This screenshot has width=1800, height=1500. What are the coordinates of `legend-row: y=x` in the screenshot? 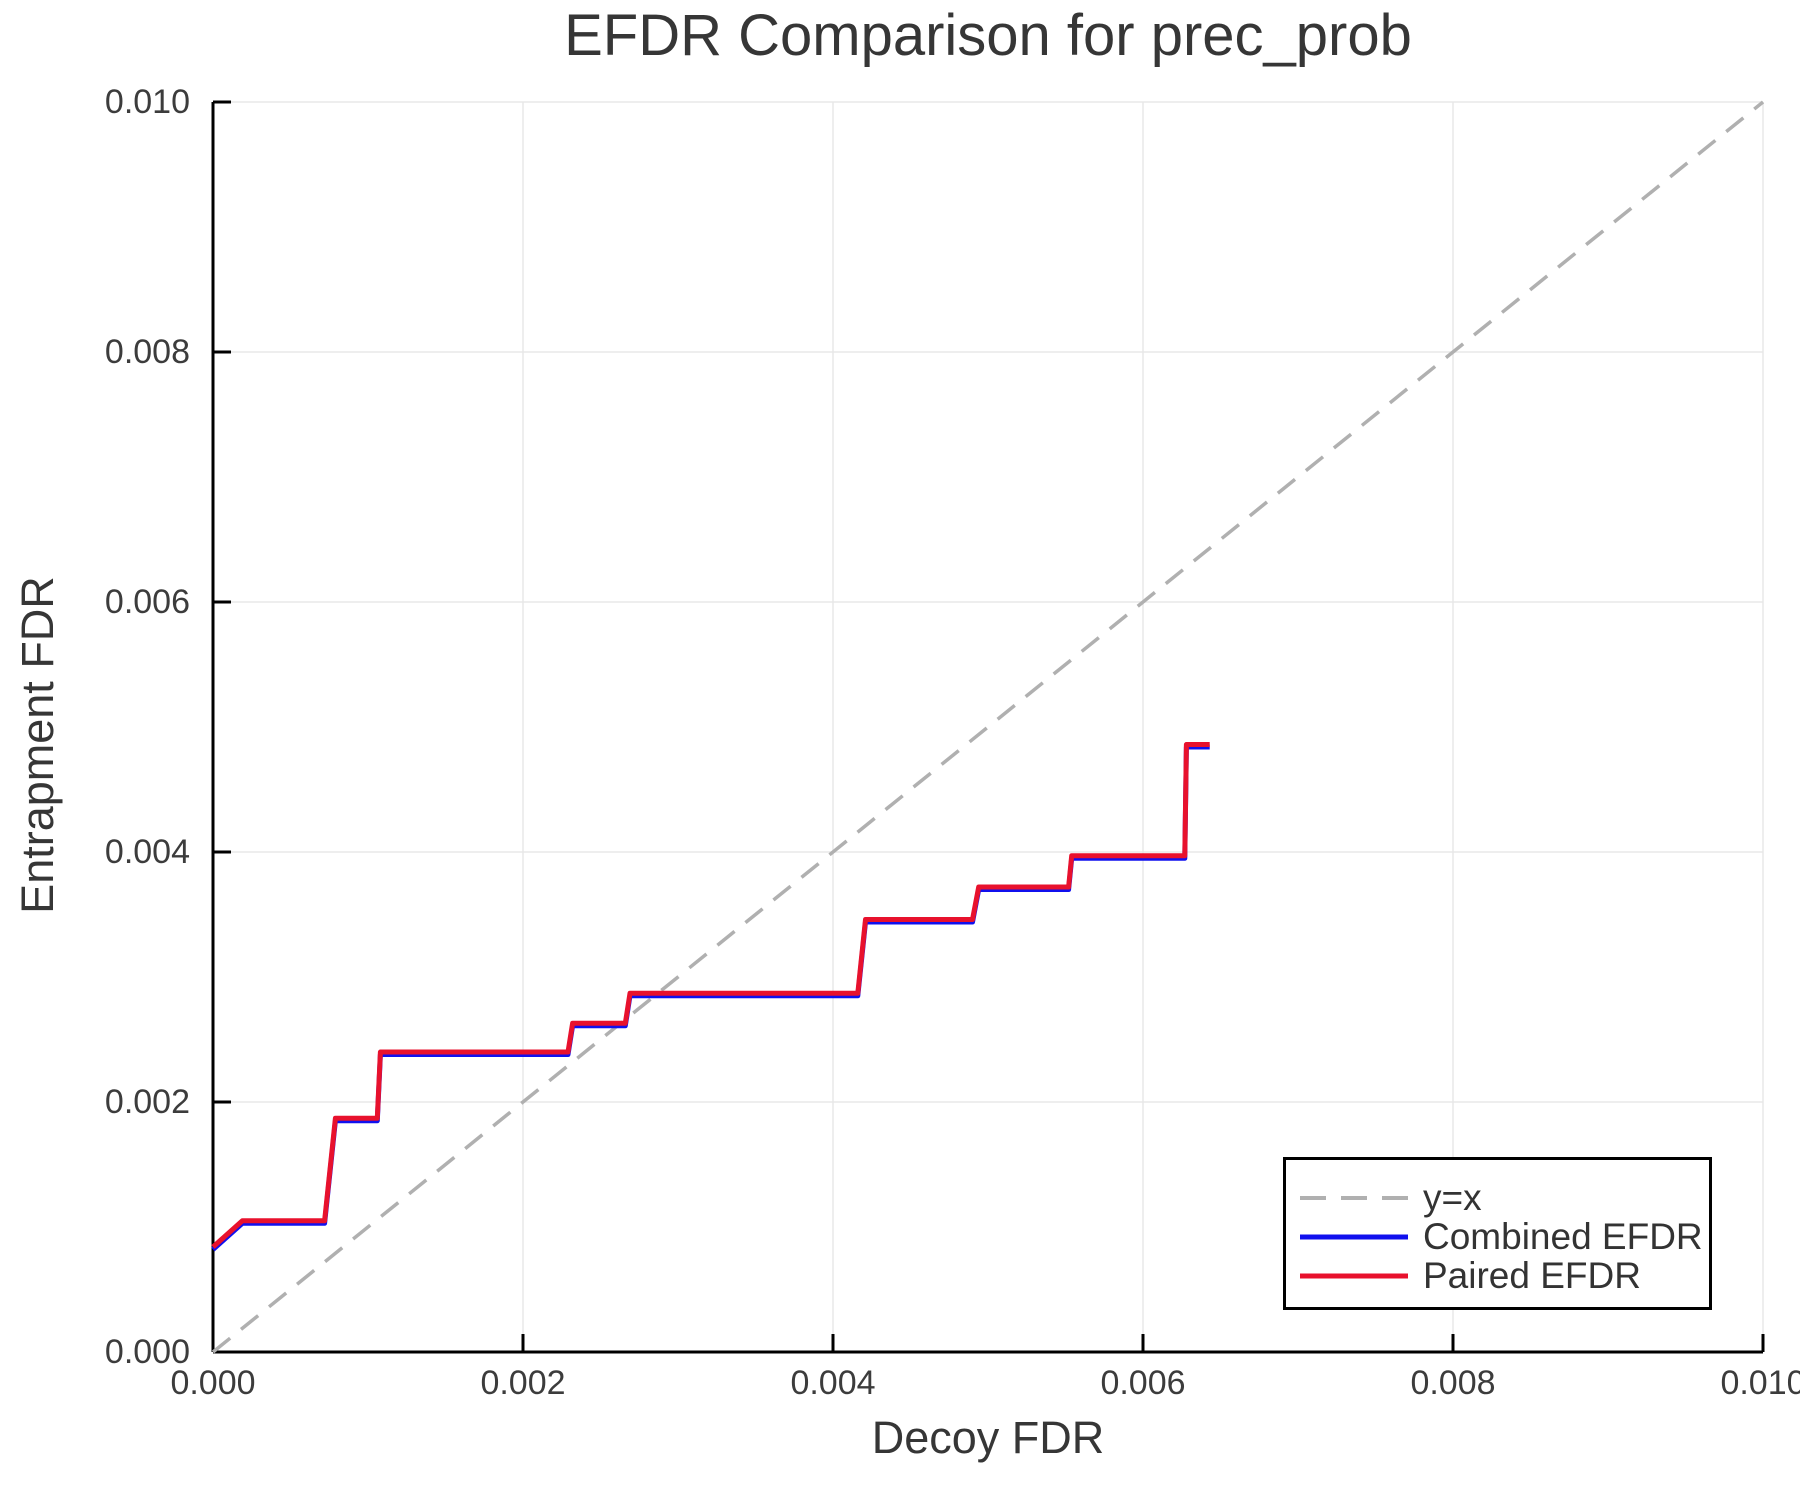 It's located at (1504, 1197).